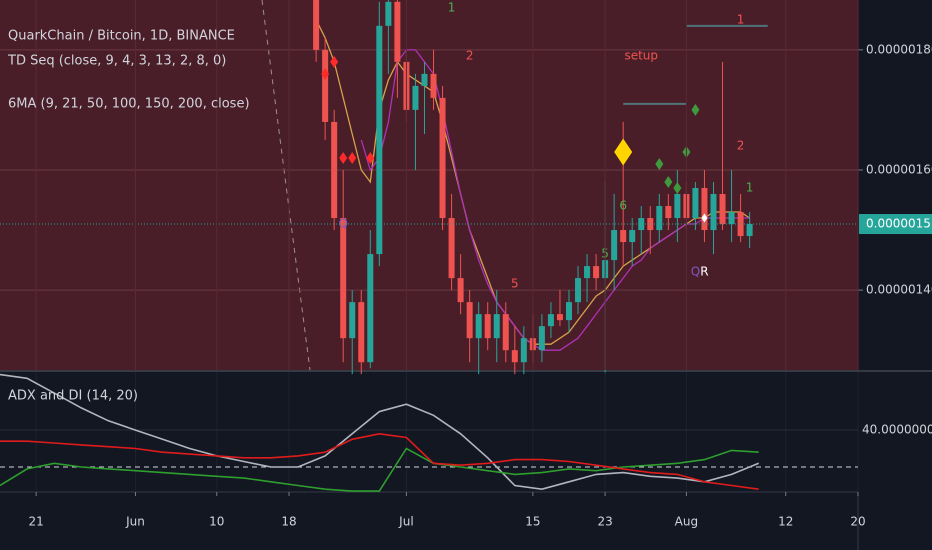 The width and height of the screenshot is (932, 550). I want to click on annotation: 6, so click(623, 206).